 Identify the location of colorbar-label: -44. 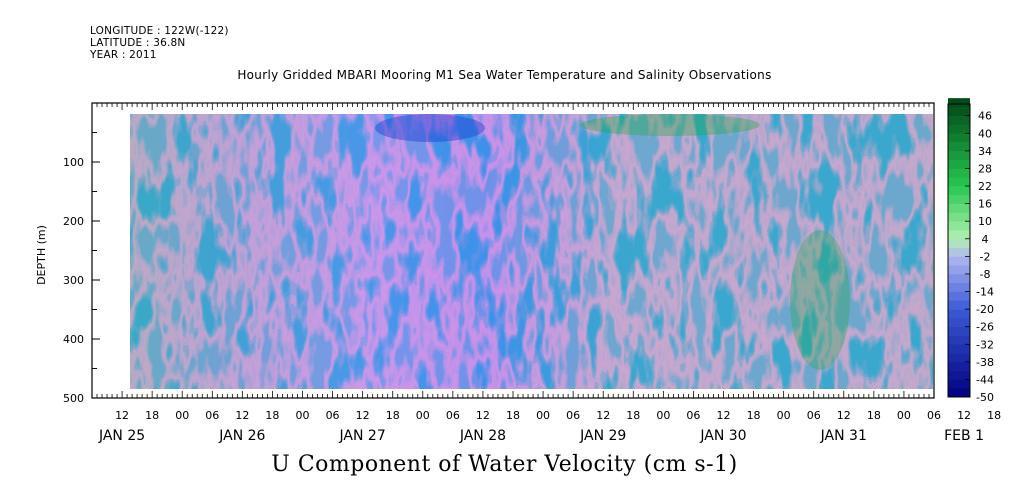
(985, 379).